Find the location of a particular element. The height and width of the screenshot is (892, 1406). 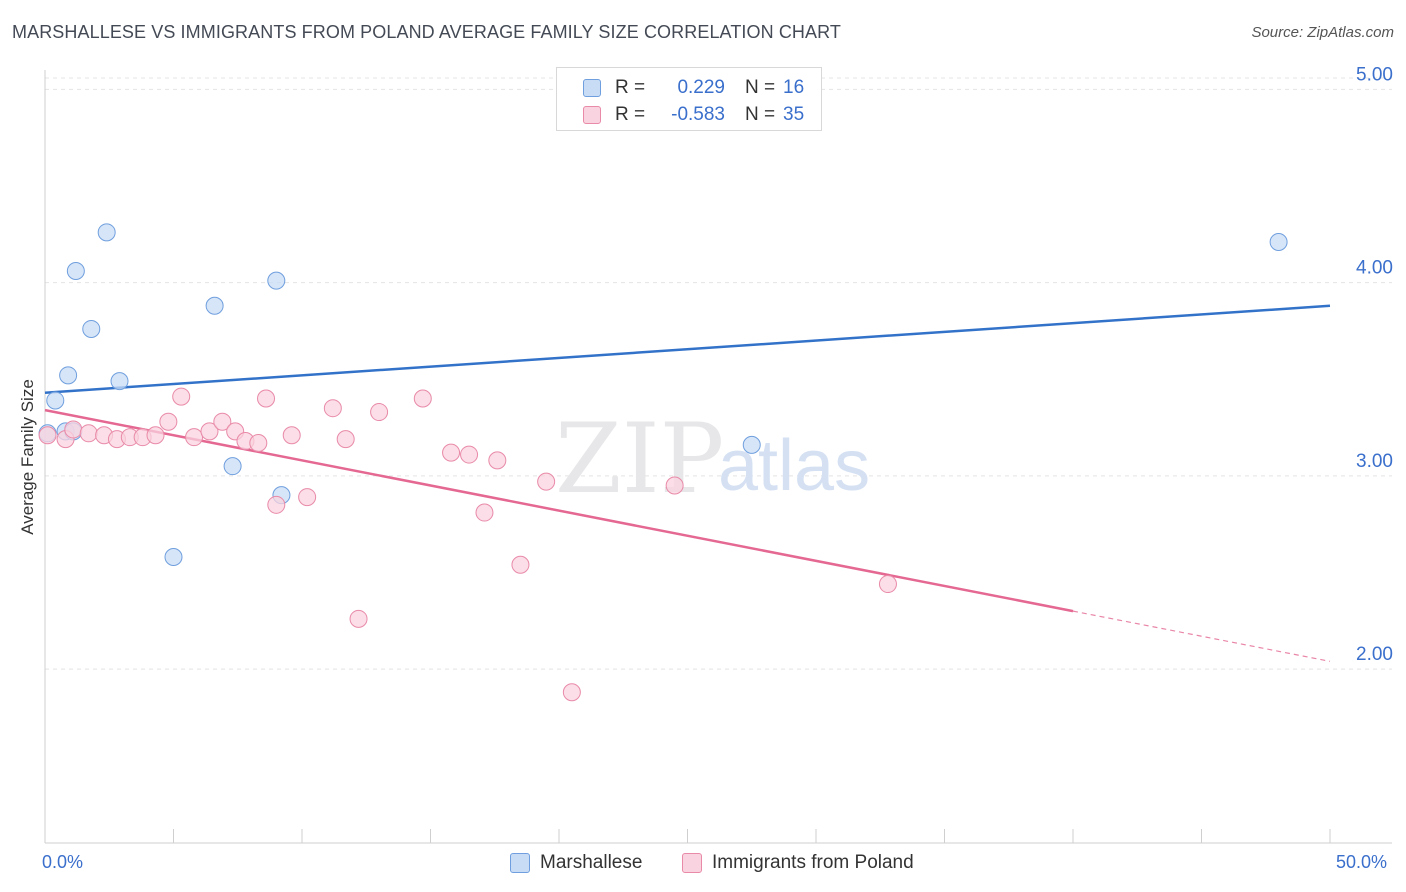

legend-n-value: 16 is located at coordinates (794, 87).